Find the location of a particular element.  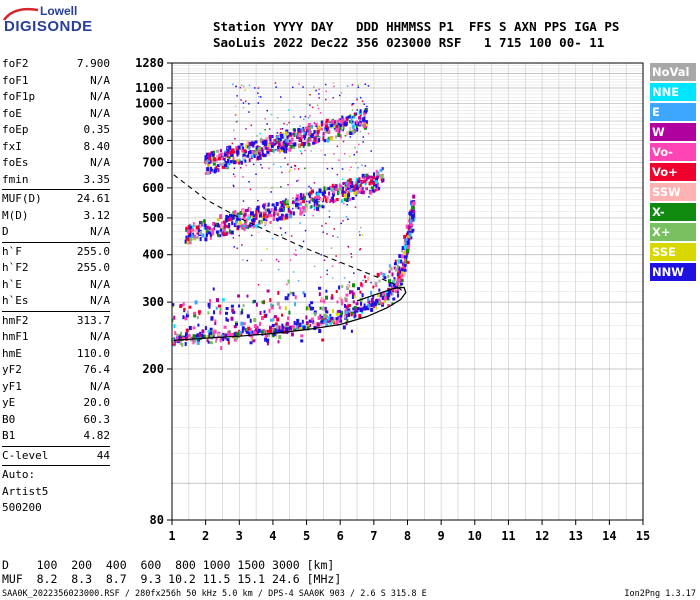

param-row-fxi: fxI 8.40 is located at coordinates (56, 147).